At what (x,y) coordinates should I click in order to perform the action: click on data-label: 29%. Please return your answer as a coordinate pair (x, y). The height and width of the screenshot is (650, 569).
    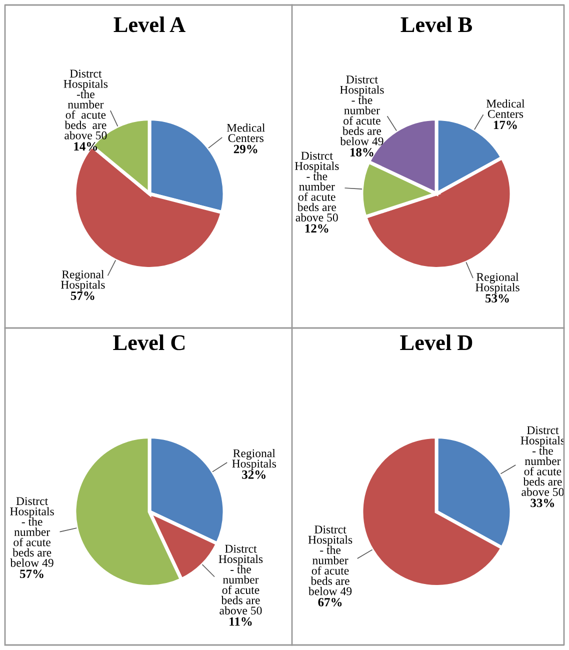
    Looking at the image, I should click on (246, 149).